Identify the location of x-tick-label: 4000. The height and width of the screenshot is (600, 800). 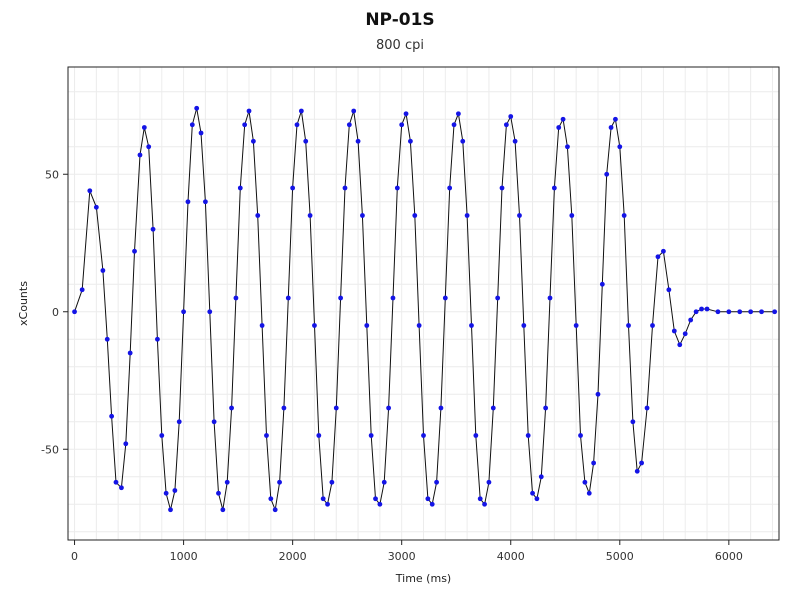
(511, 556).